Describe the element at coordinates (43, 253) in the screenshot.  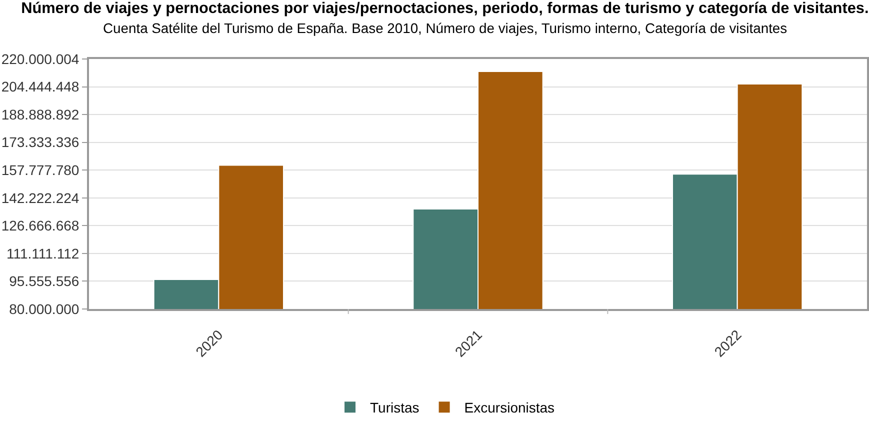
I see `y-tick-label: 111.111.112` at that location.